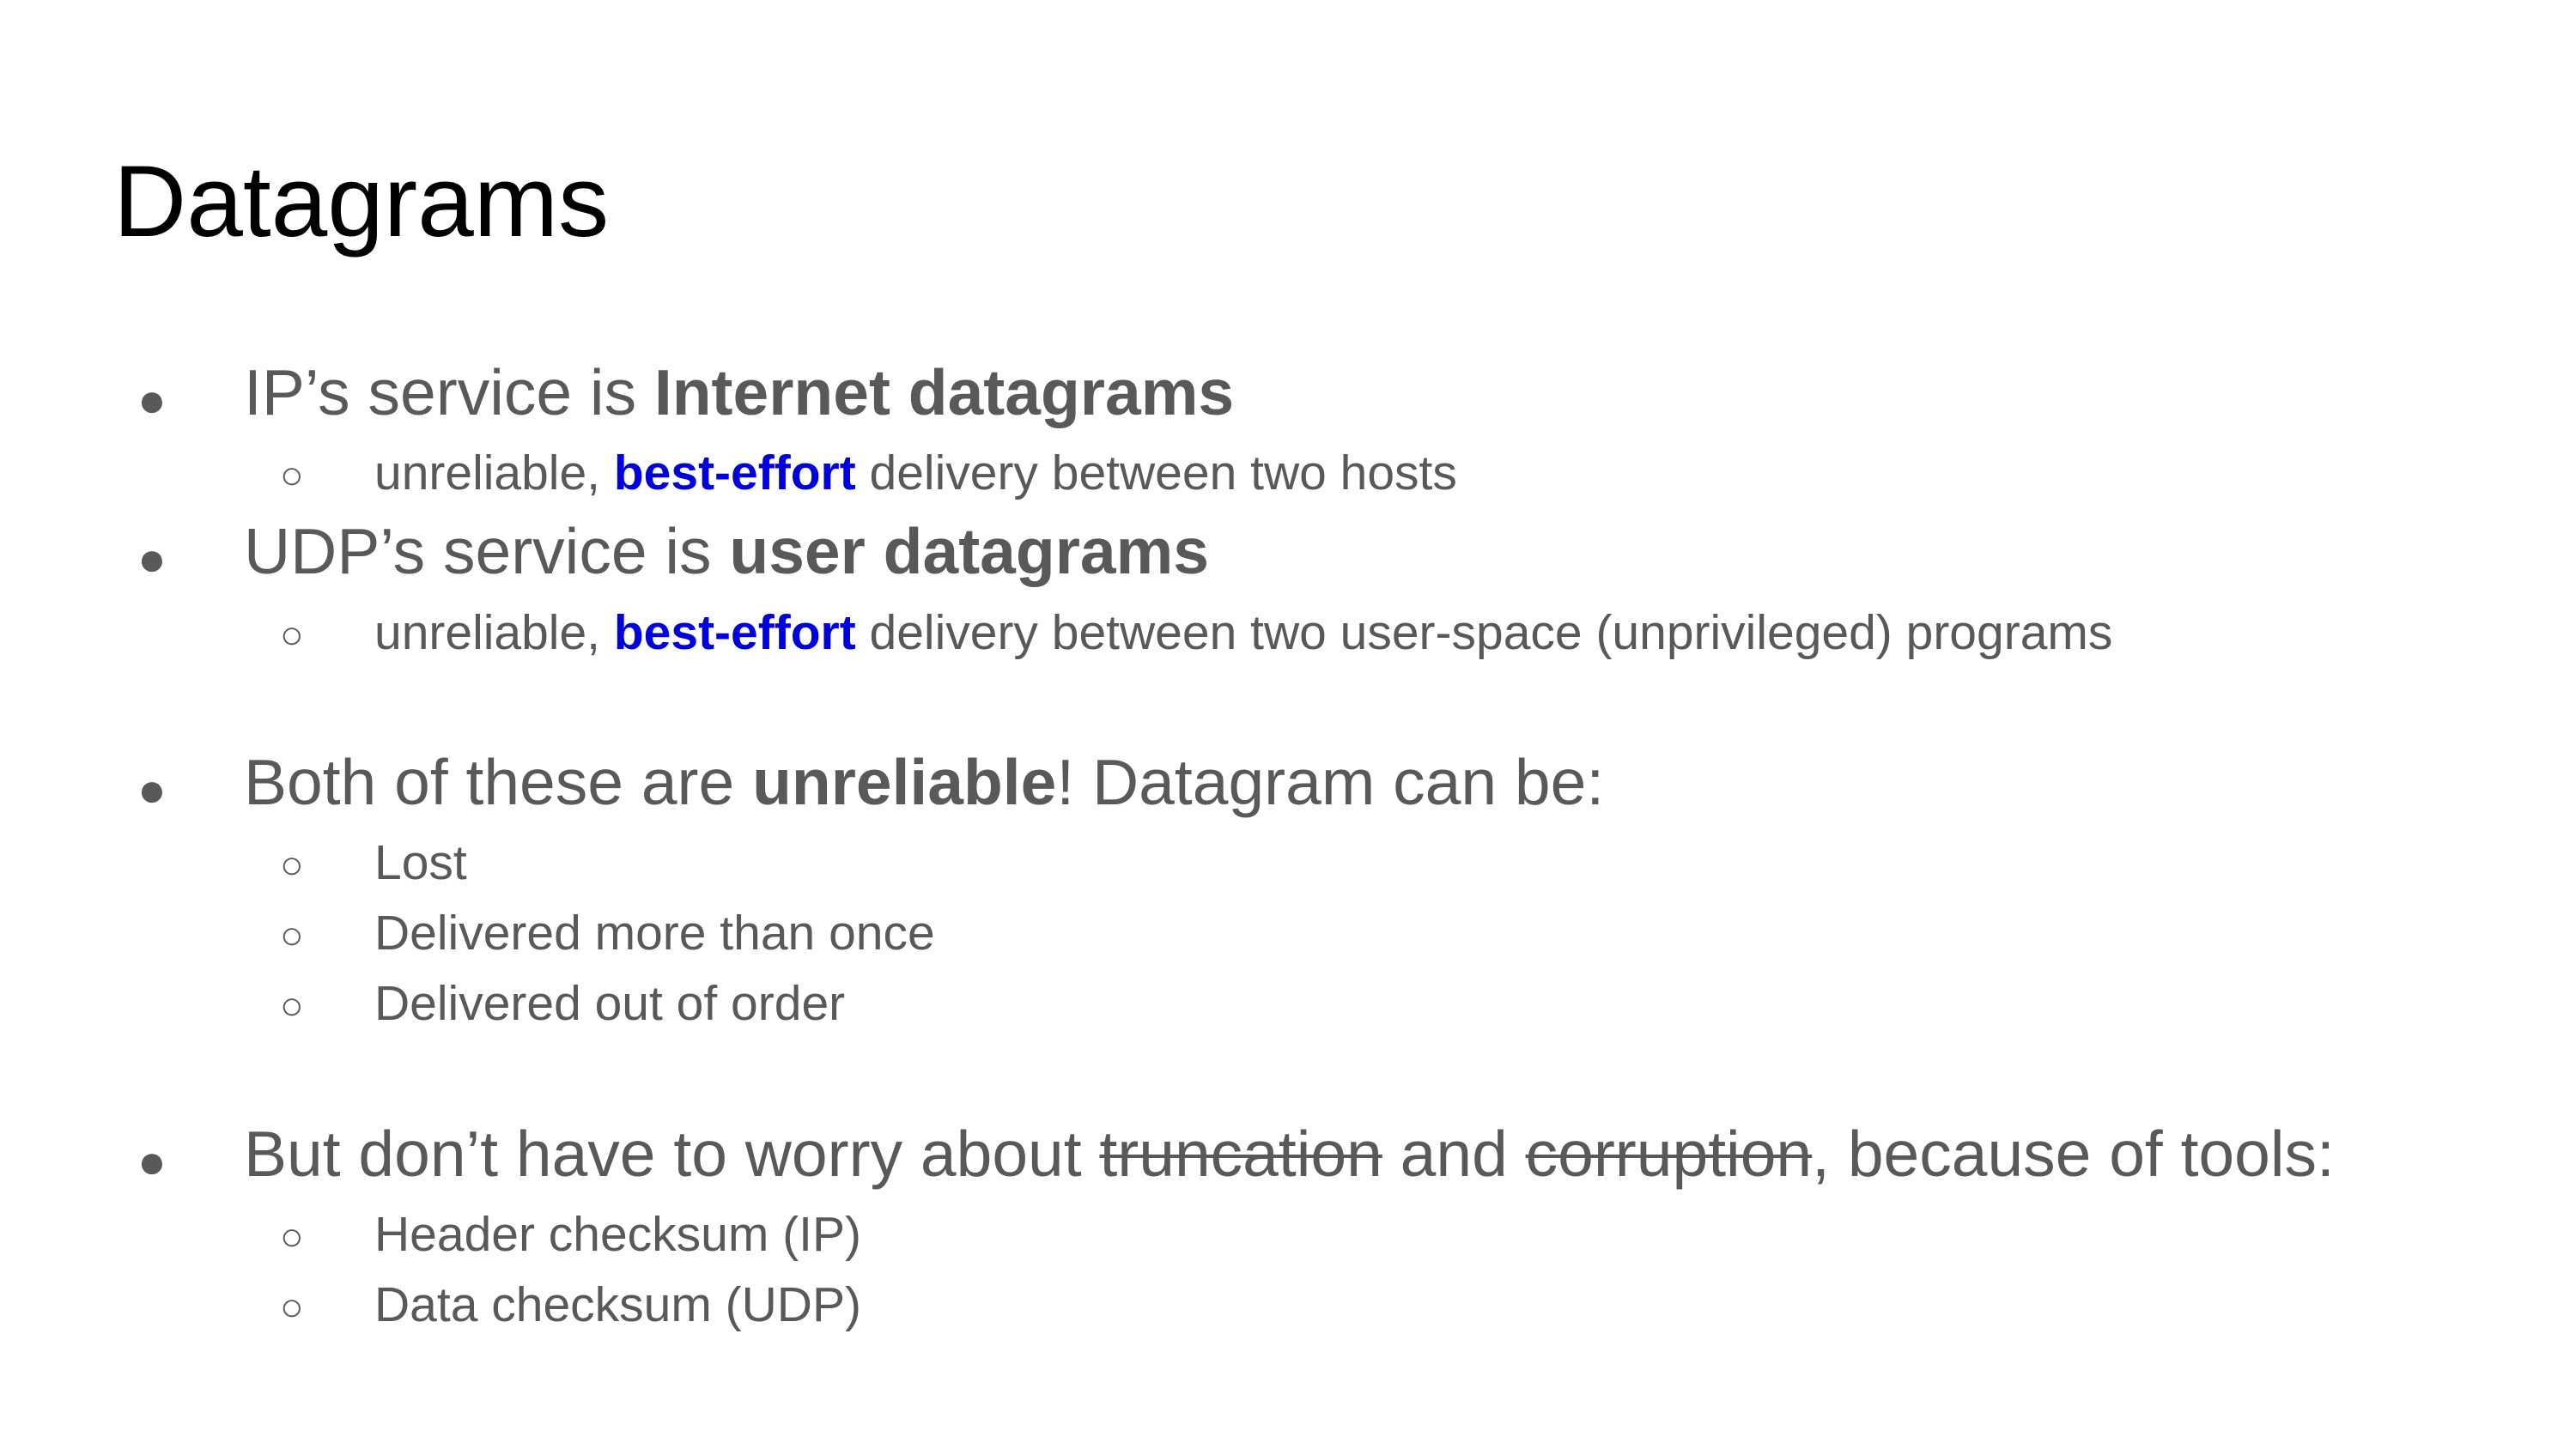  What do you see at coordinates (969, 551) in the screenshot?
I see `bold-text: user datagrams` at bounding box center [969, 551].